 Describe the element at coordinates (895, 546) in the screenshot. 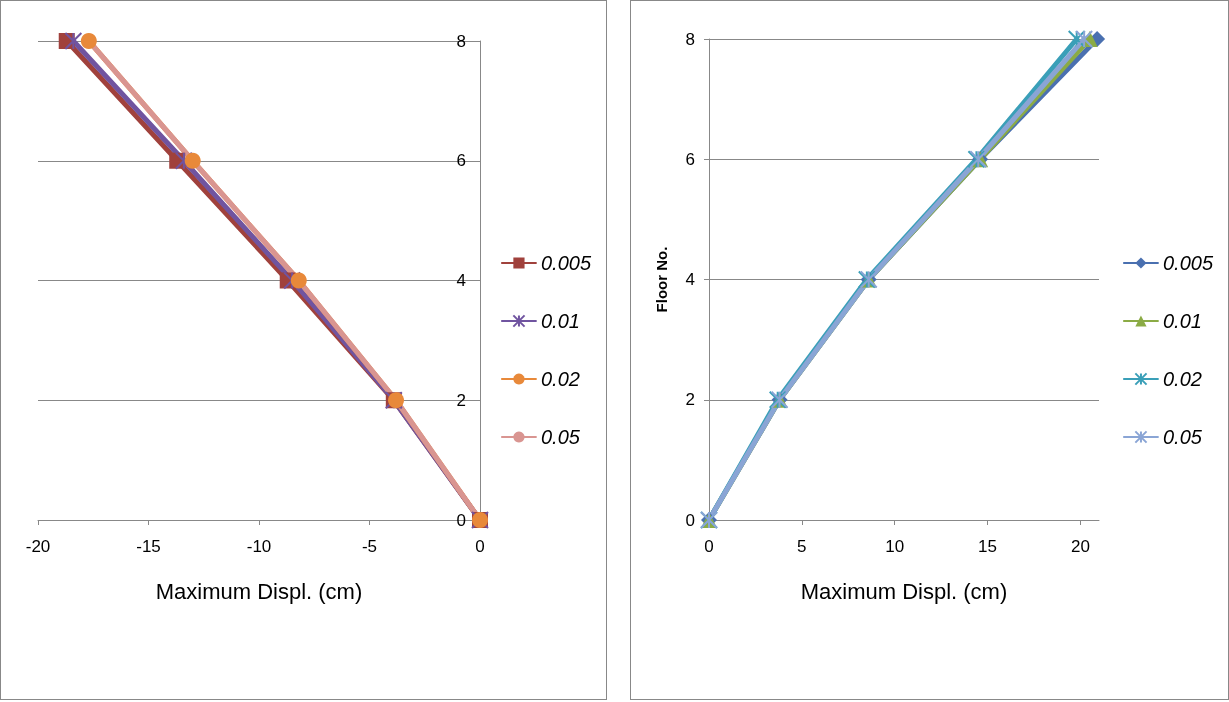

I see `x-tick-label: 10` at that location.